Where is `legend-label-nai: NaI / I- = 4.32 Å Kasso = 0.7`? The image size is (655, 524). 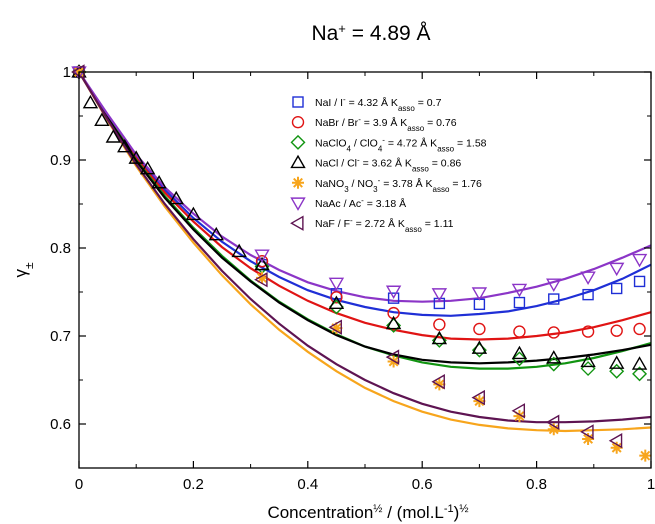
legend-label-nai: NaI / I- = 4.32 Å Kasso = 0.7 is located at coordinates (378, 104).